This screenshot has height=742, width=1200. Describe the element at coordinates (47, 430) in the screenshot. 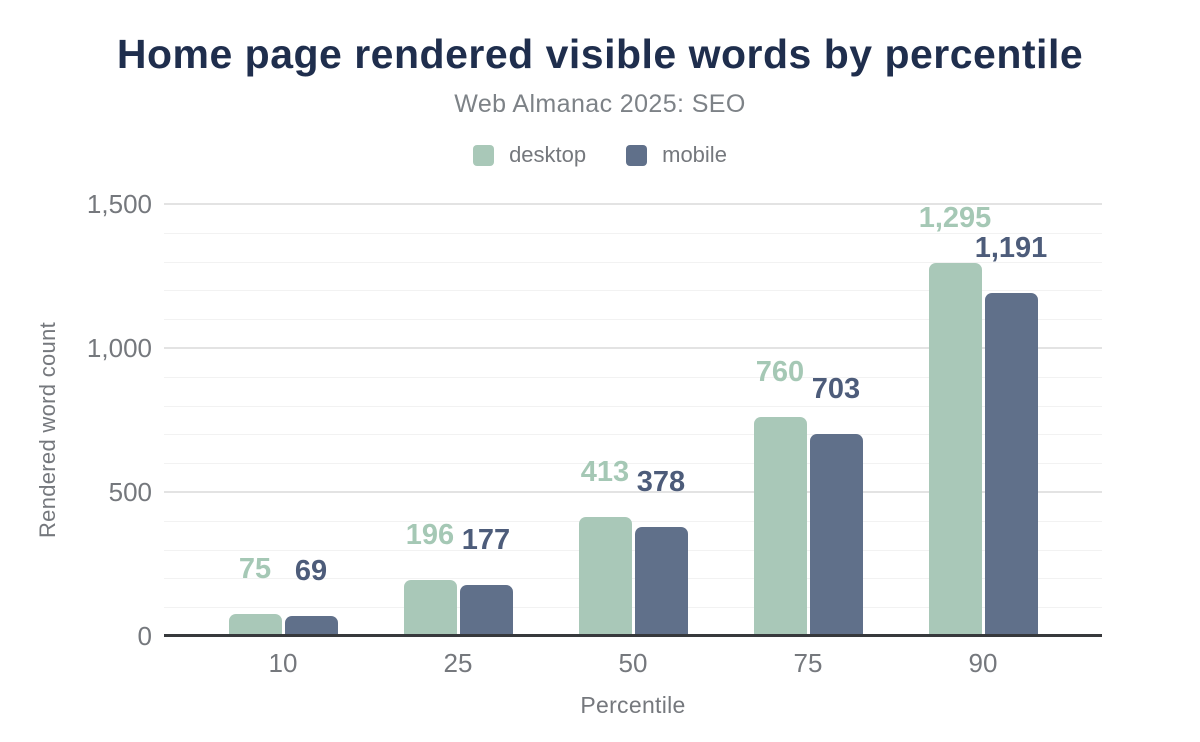

I see `y-axis-title: Rendered word count` at that location.